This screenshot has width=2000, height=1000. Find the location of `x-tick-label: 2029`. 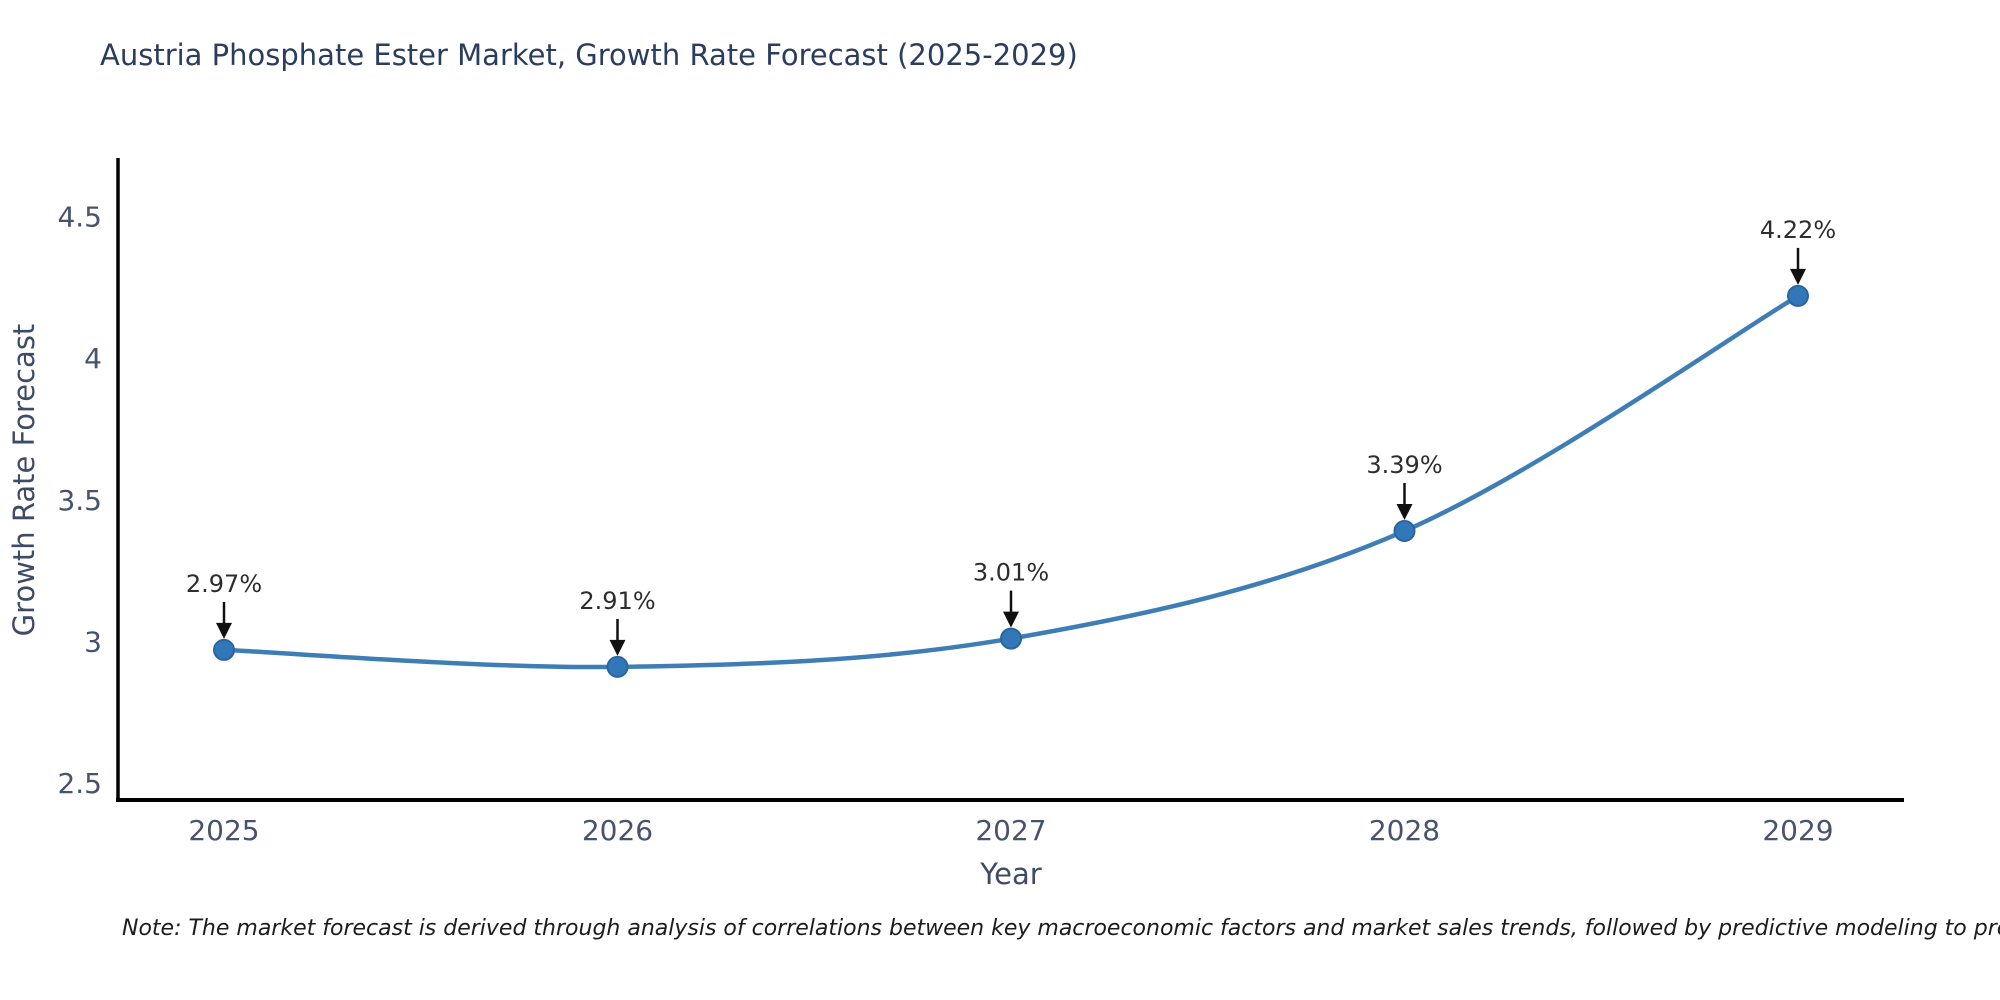

x-tick-label: 2029 is located at coordinates (1797, 830).